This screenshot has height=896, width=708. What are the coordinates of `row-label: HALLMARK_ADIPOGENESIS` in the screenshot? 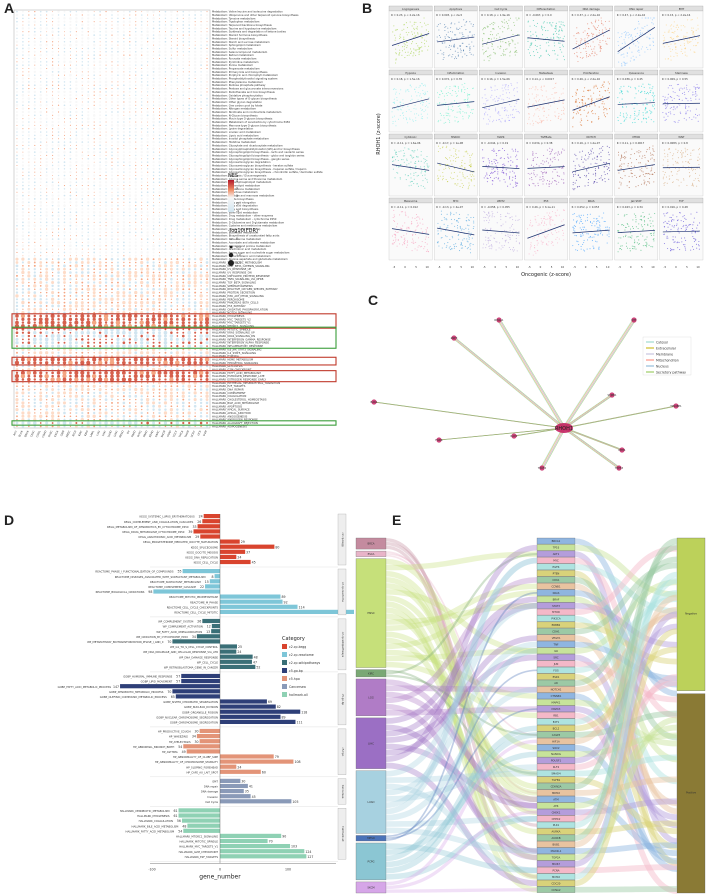 It's located at (229, 426).